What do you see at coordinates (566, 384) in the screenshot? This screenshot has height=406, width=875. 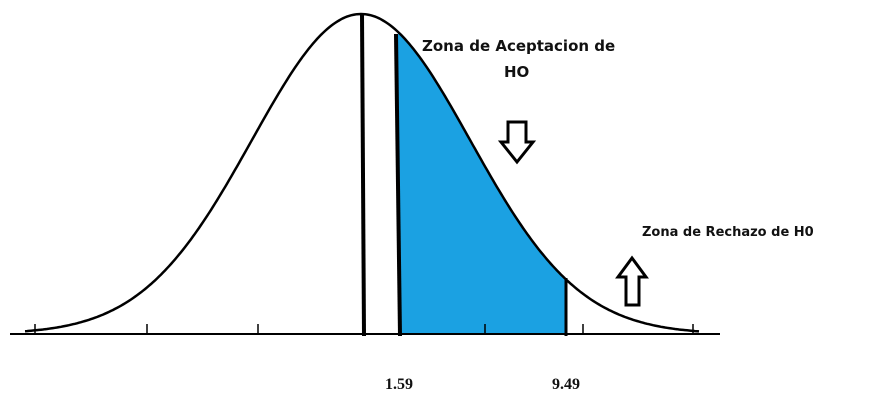 I see `value-label: 9.49` at bounding box center [566, 384].